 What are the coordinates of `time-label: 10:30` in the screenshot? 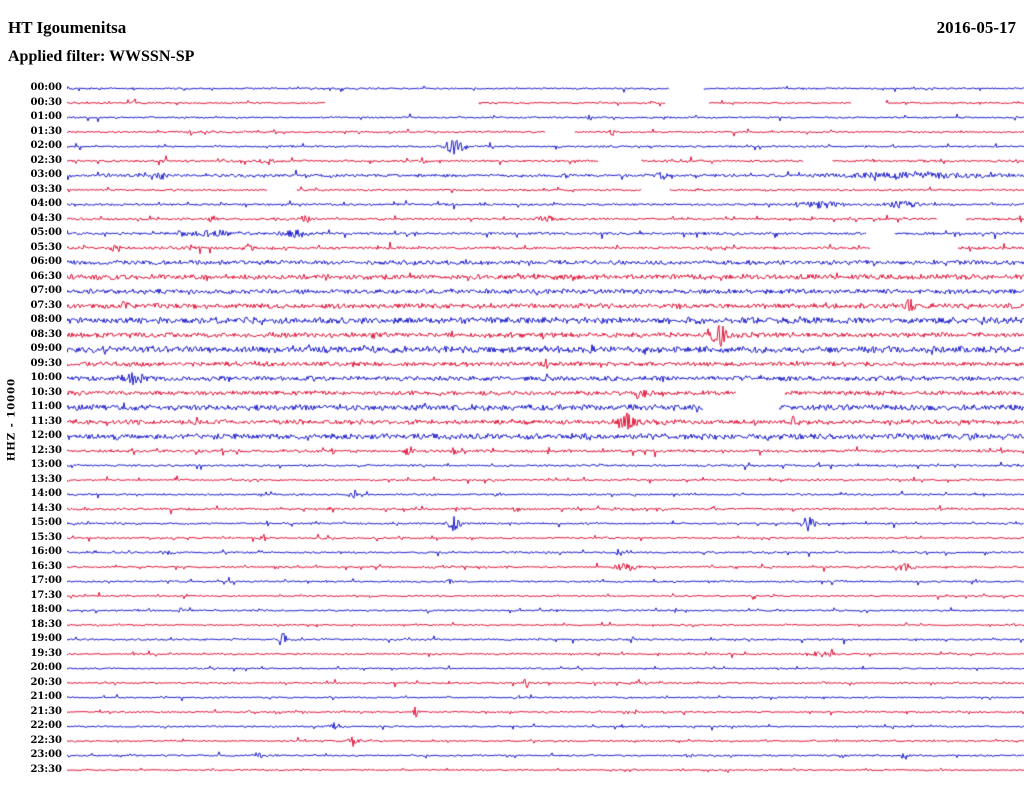 It's located at (46, 392).